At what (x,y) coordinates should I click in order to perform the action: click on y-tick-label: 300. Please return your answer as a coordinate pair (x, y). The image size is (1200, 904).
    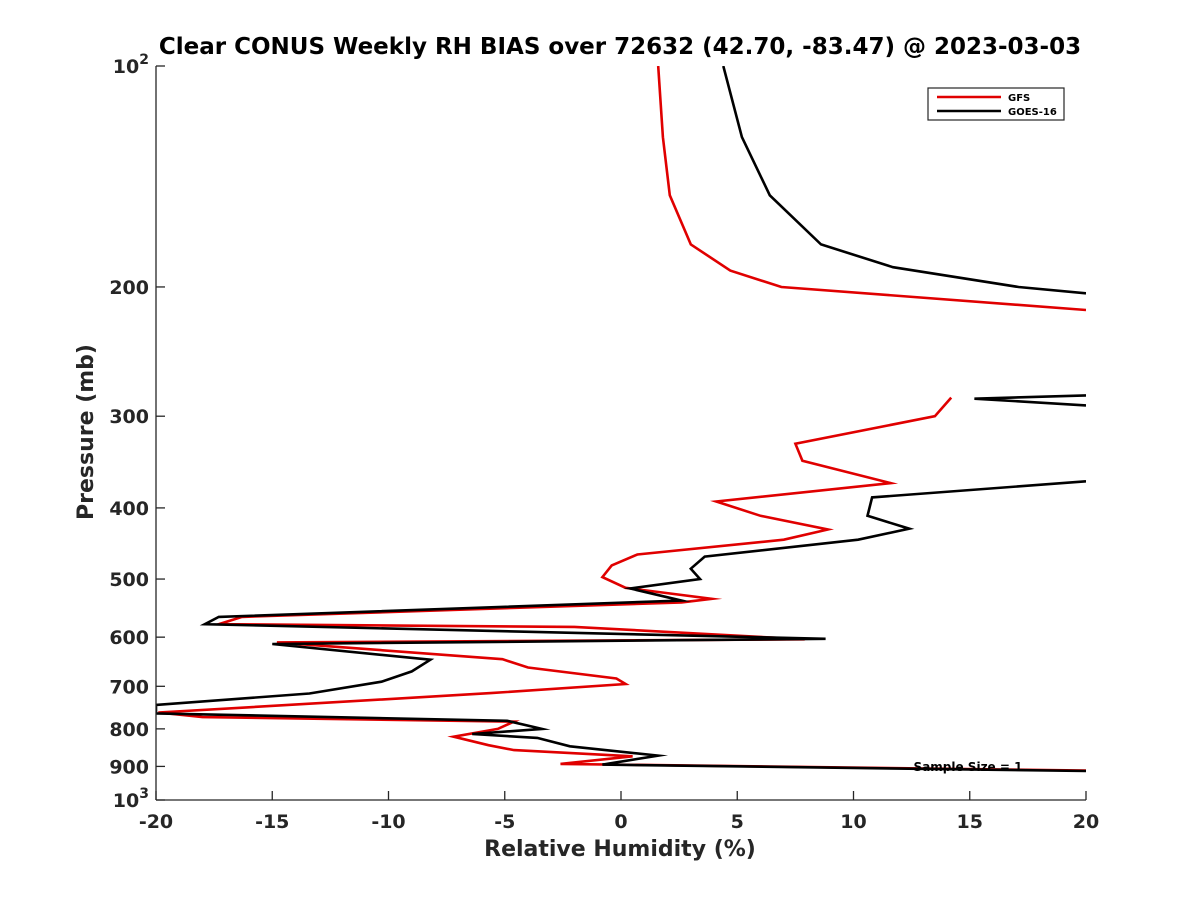
    Looking at the image, I should click on (129, 417).